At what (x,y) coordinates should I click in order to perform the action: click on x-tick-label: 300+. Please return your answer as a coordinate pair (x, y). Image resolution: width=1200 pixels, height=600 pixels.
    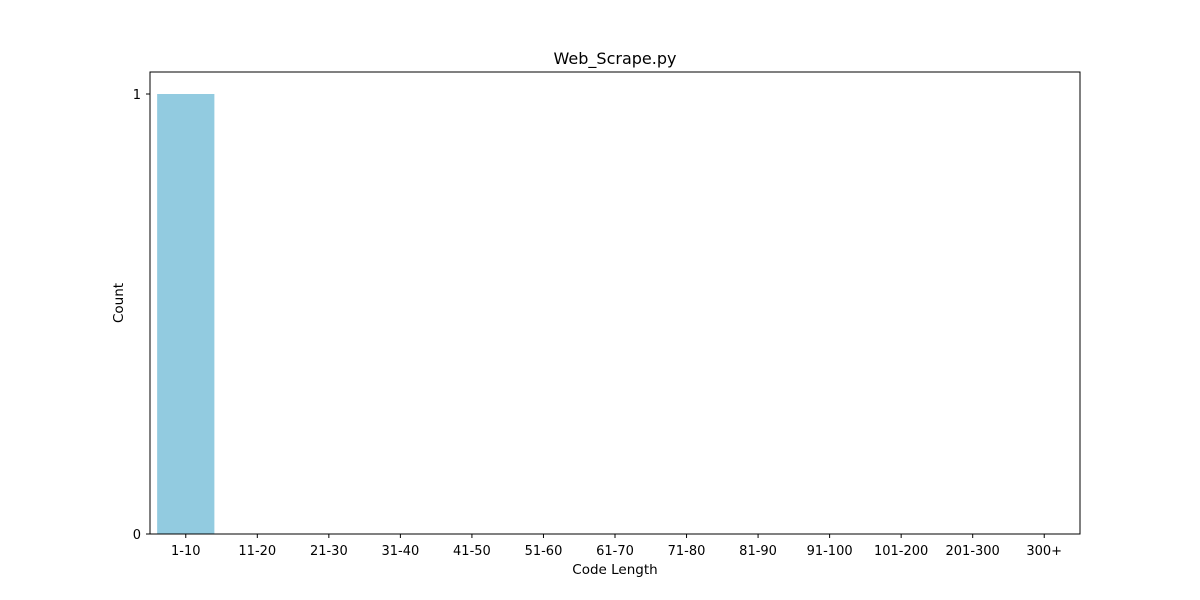
    Looking at the image, I should click on (1044, 551).